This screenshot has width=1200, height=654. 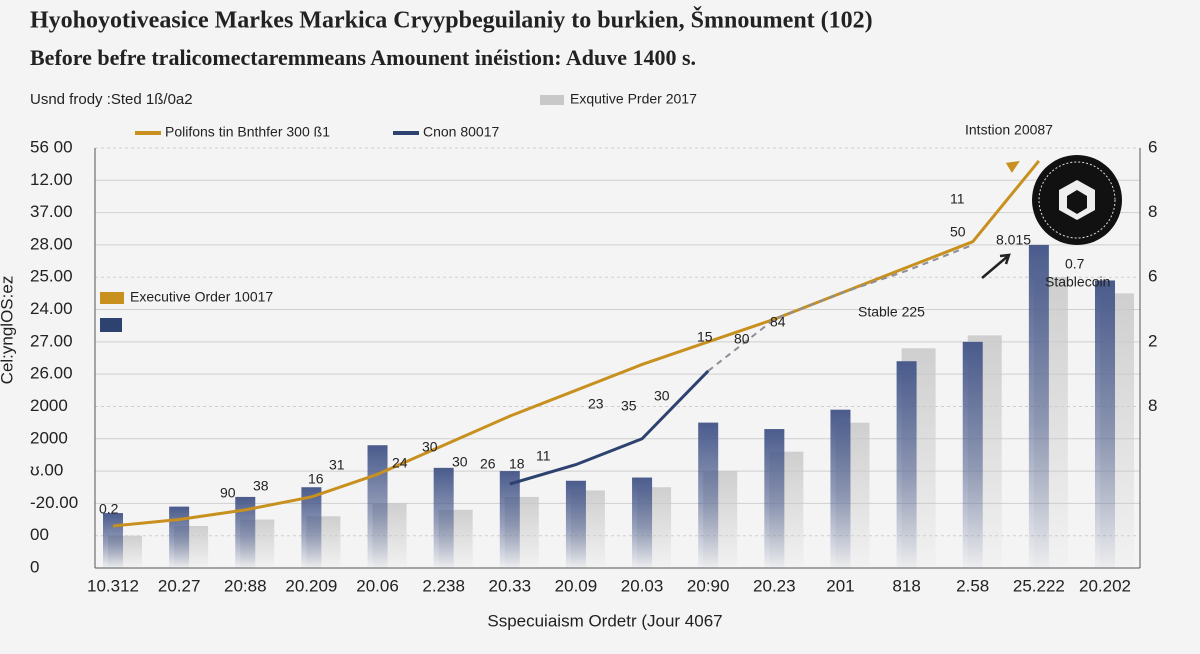 I want to click on x-tick-label: 20.202, so click(x=1105, y=585).